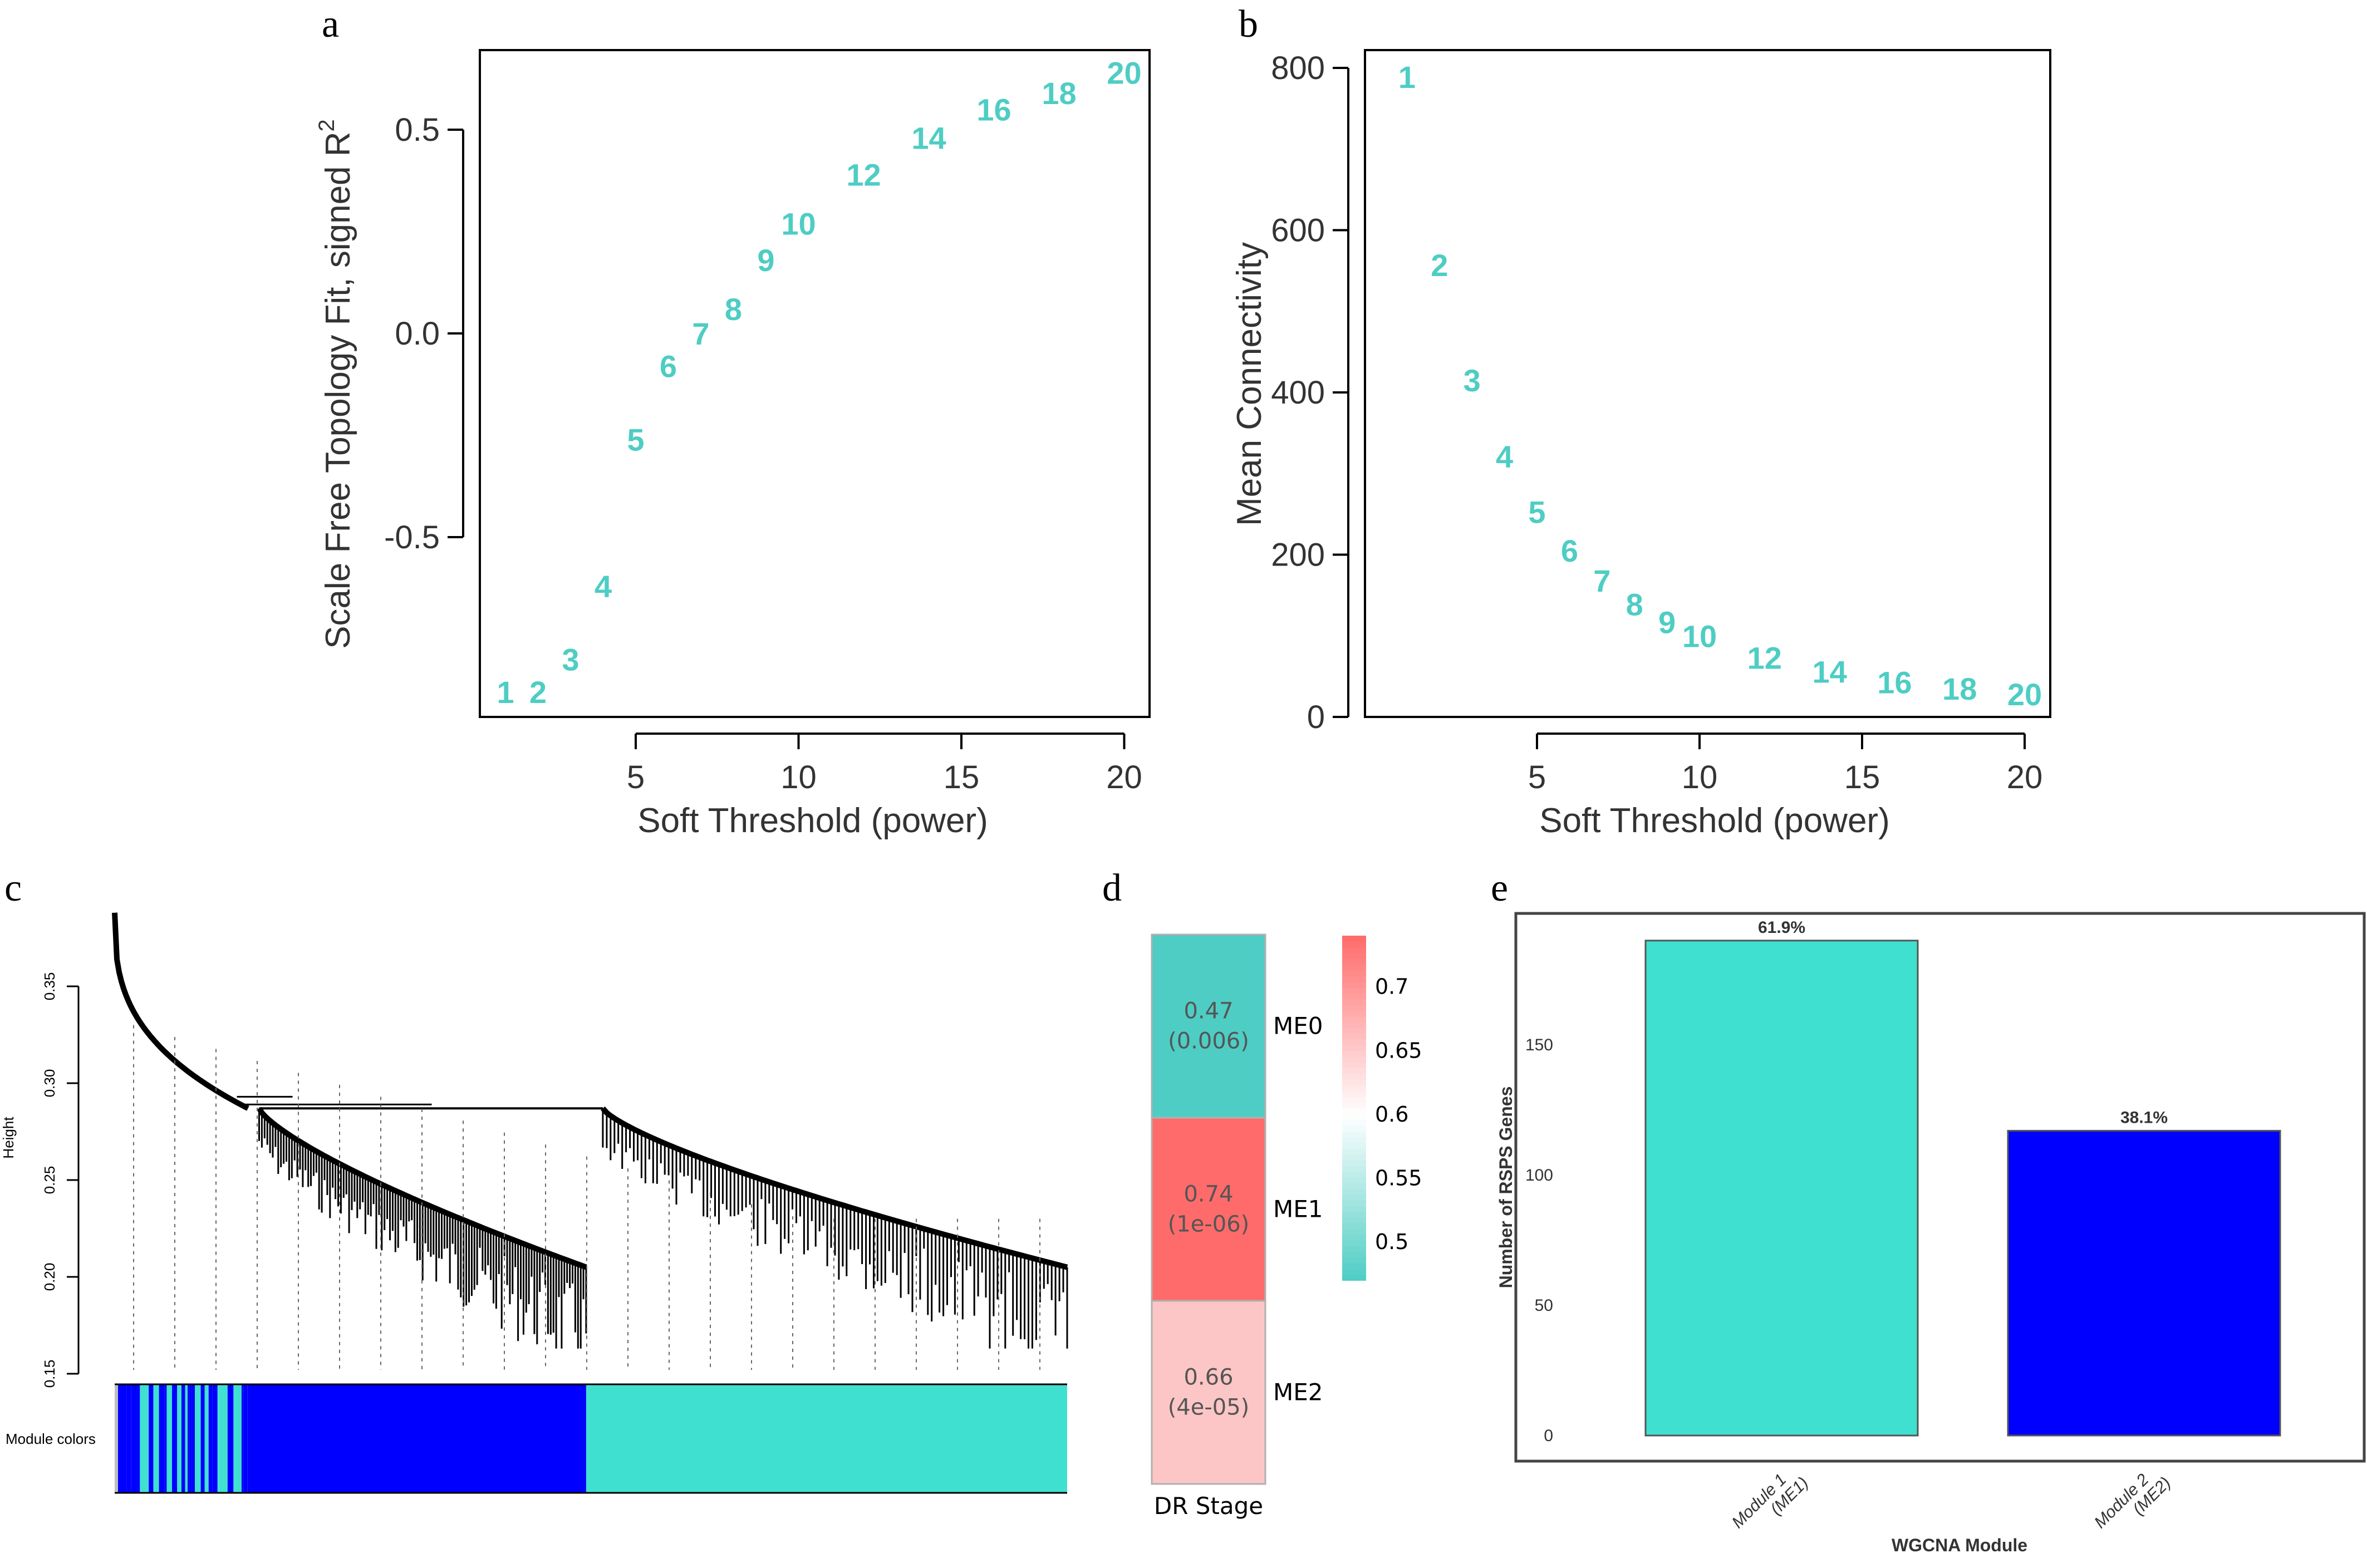 This screenshot has height=1568, width=2367. What do you see at coordinates (1209, 1407) in the screenshot?
I see `cell-p-value: (4e-05)` at bounding box center [1209, 1407].